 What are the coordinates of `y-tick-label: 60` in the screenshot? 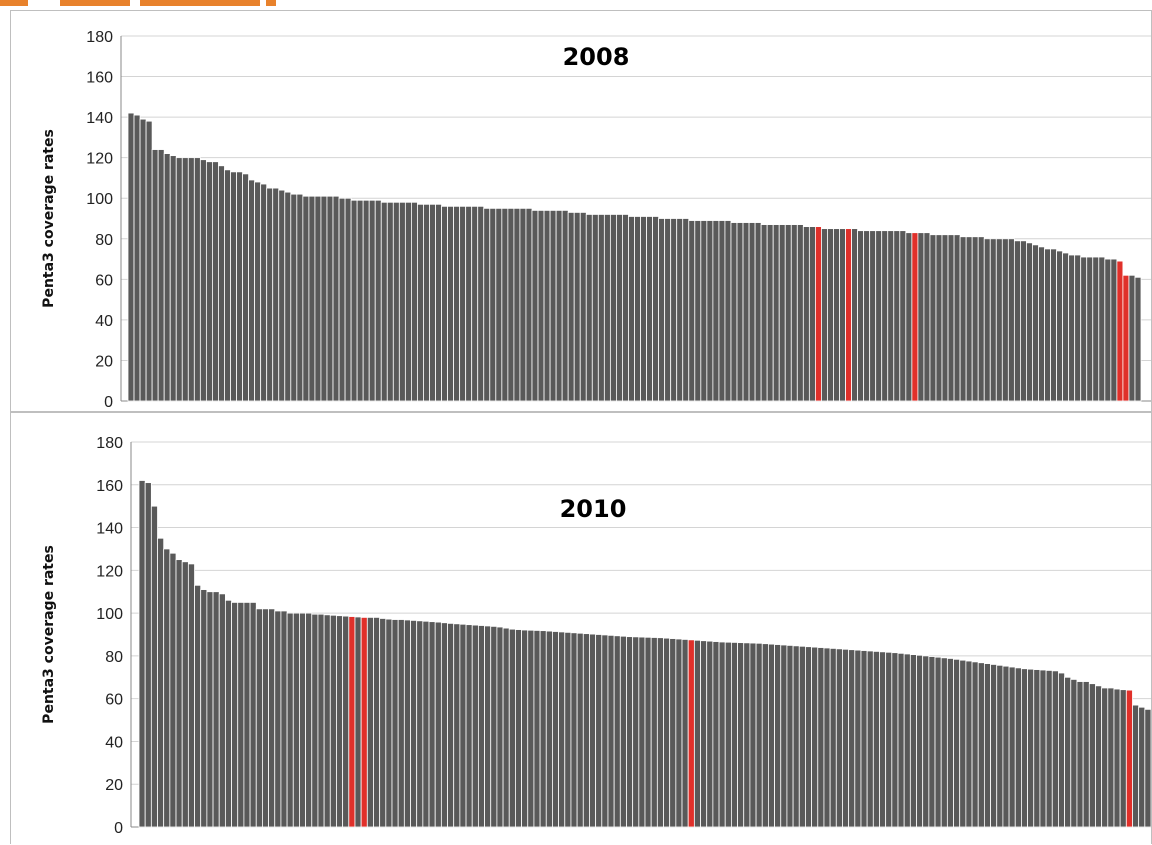 It's located at (104, 280).